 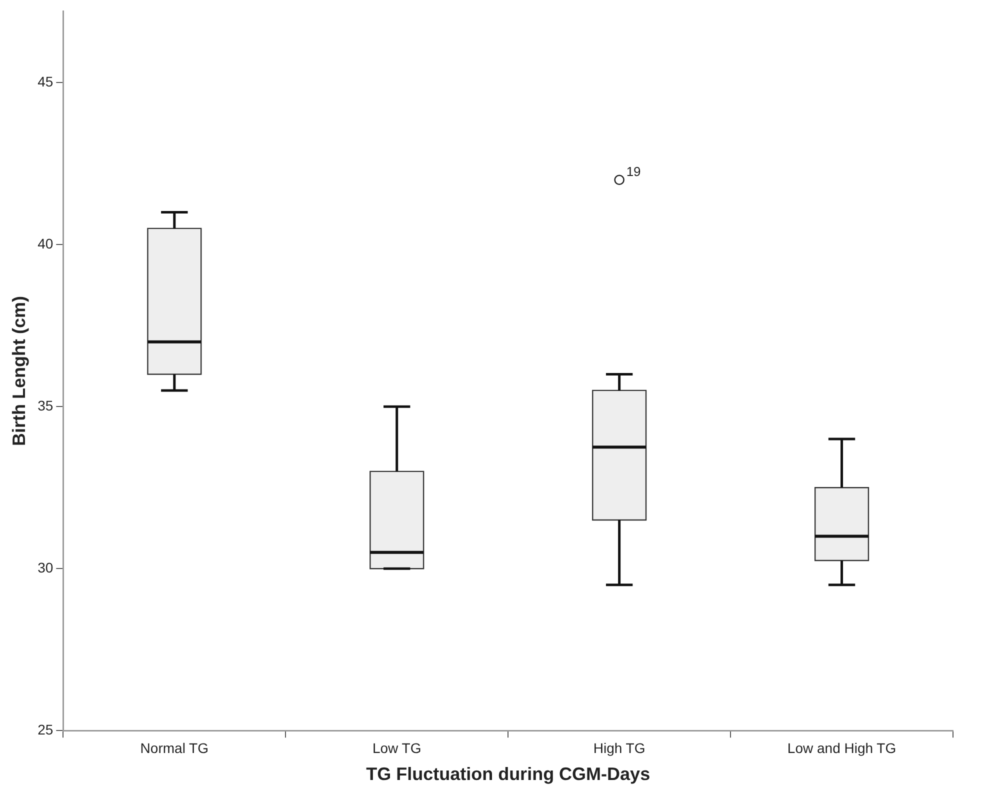 What do you see at coordinates (619, 748) in the screenshot?
I see `x-tick-label: High TG` at bounding box center [619, 748].